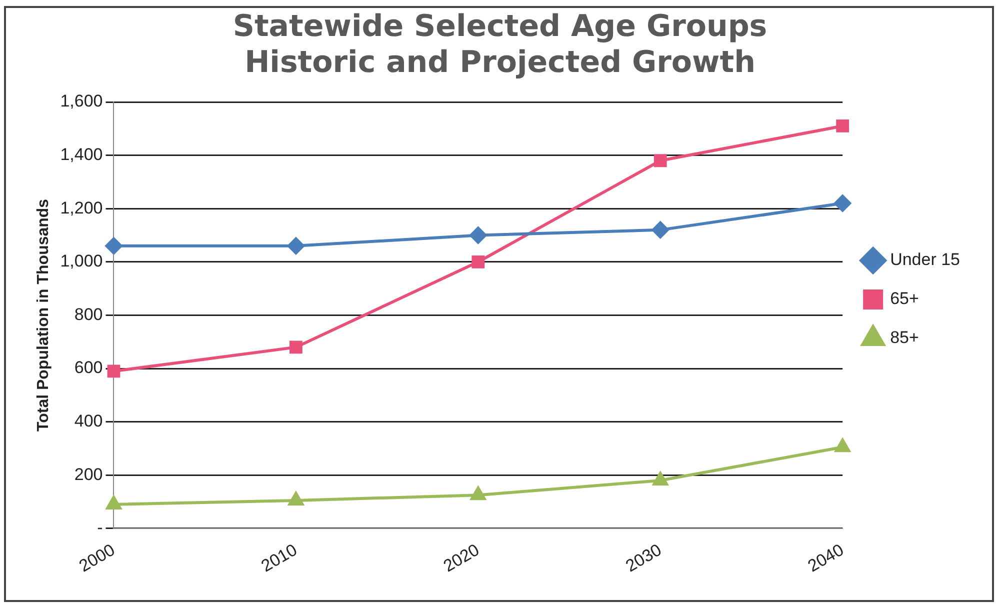 The height and width of the screenshot is (609, 1000). I want to click on y-tick-label: 200, so click(88, 474).